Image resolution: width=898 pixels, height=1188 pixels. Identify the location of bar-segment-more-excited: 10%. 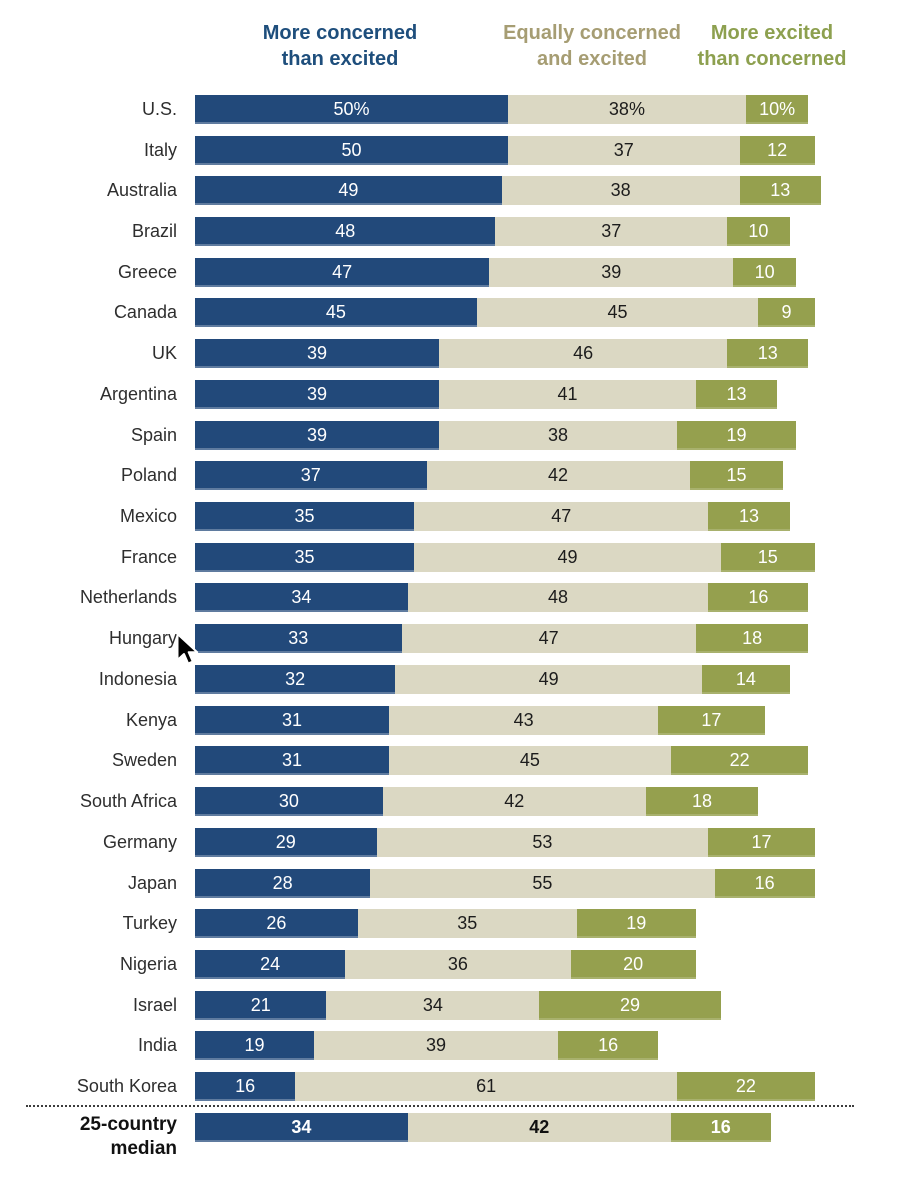
(777, 109).